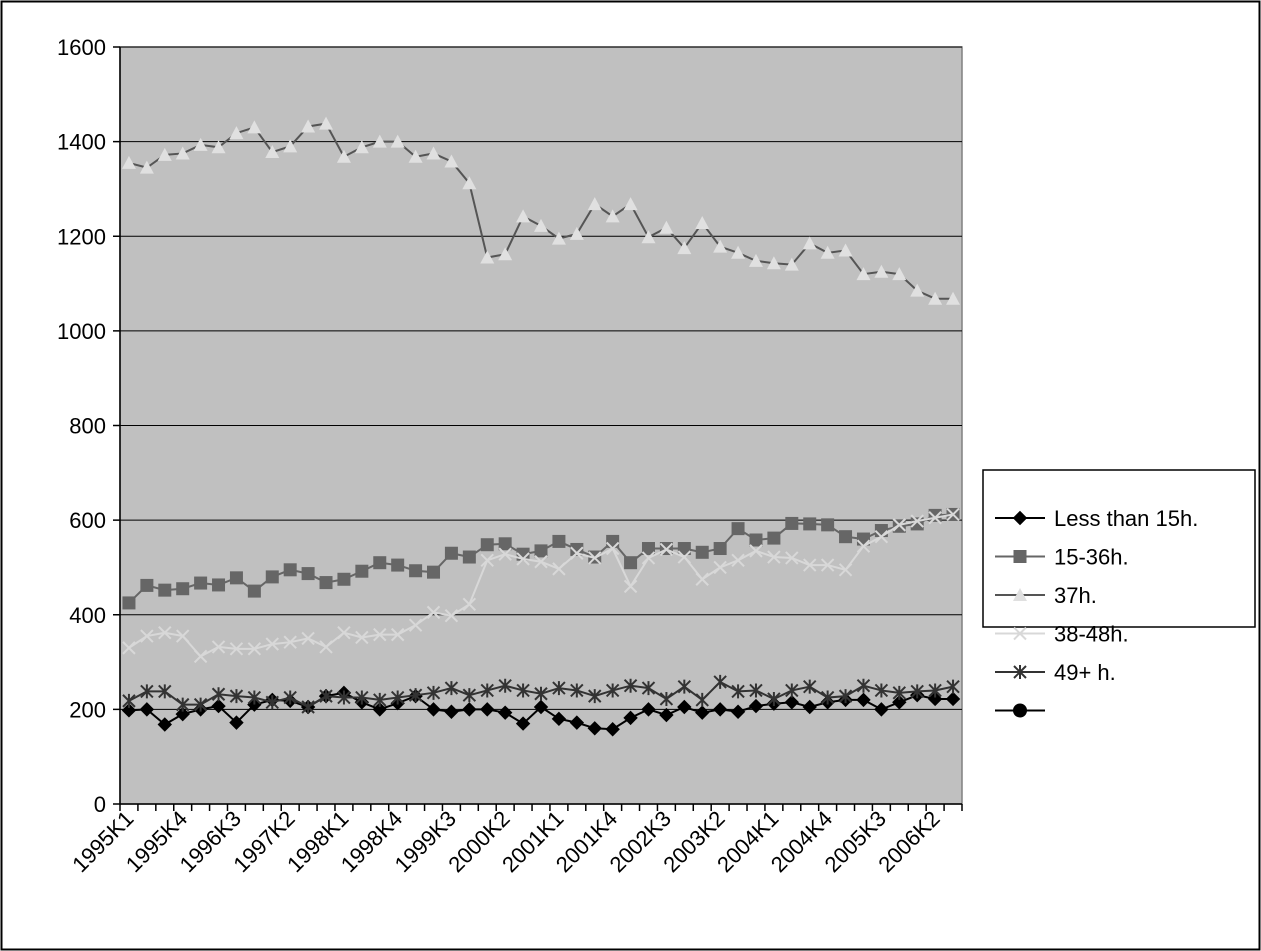 Image resolution: width=1261 pixels, height=951 pixels. I want to click on legend-item: 49+ h., so click(1055, 672).